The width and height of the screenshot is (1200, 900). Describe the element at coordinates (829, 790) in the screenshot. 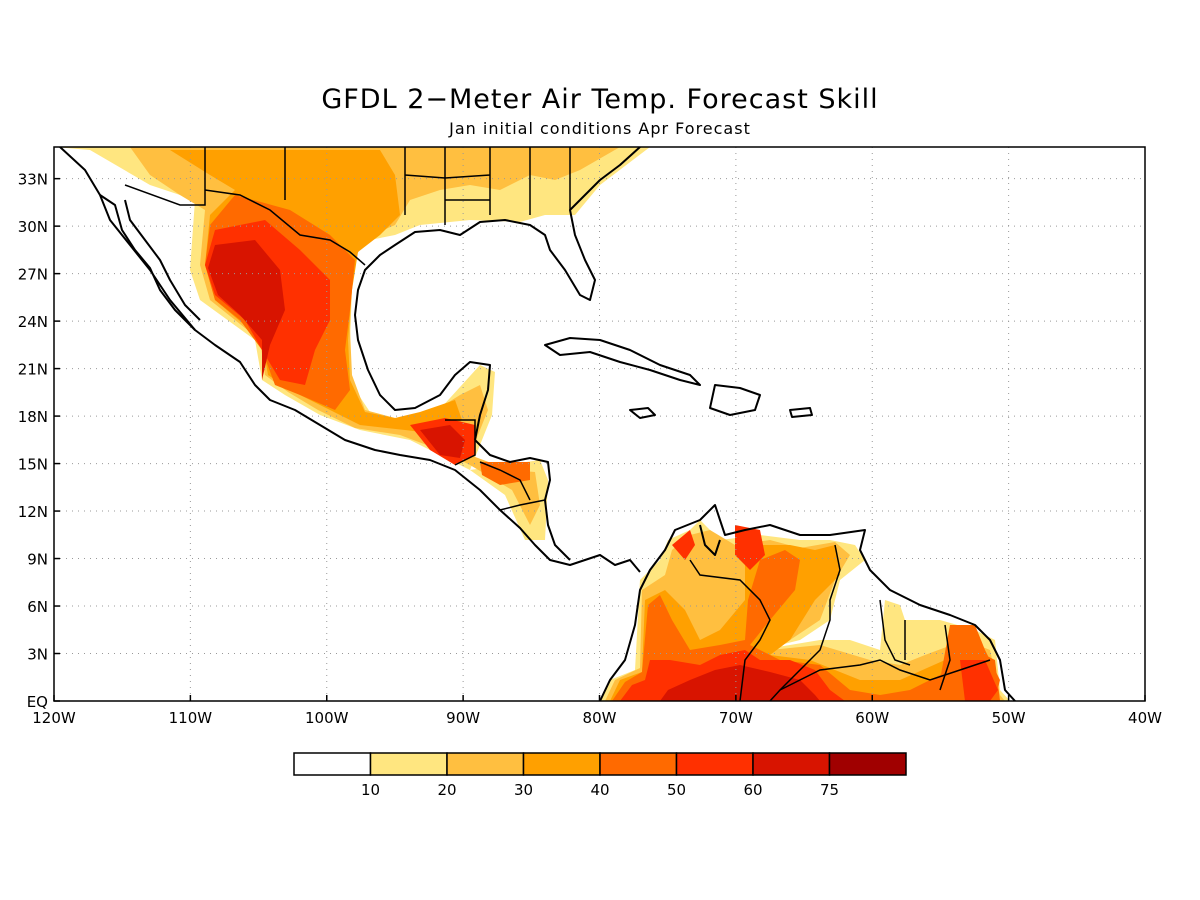

I see `colorbar-label: 75` at that location.